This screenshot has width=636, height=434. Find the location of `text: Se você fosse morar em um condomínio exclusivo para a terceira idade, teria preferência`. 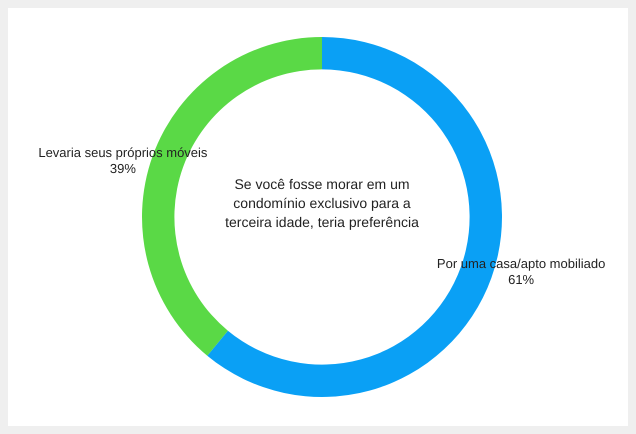

text: Se você fosse morar em um condomínio exclusivo para a terceira idade, teria preferência is located at coordinates (322, 203).